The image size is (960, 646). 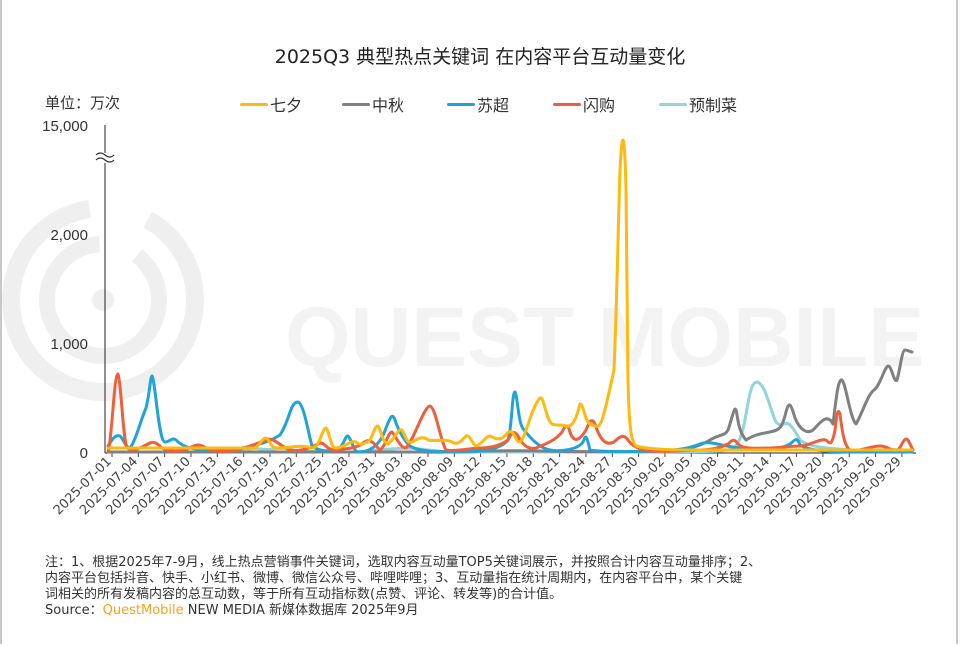 What do you see at coordinates (480, 57) in the screenshot?
I see `chart-title: 2025Q3 典型热点关键词 在内容平台互动量变化` at bounding box center [480, 57].